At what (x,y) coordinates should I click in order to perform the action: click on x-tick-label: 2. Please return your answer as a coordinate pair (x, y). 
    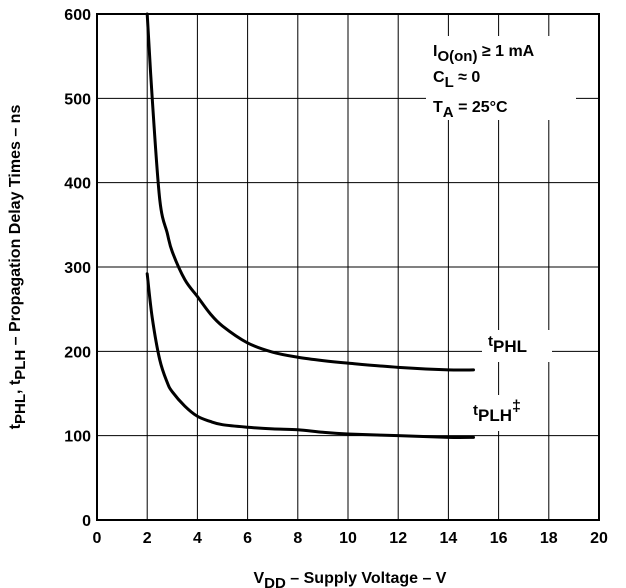
    Looking at the image, I should click on (147, 538).